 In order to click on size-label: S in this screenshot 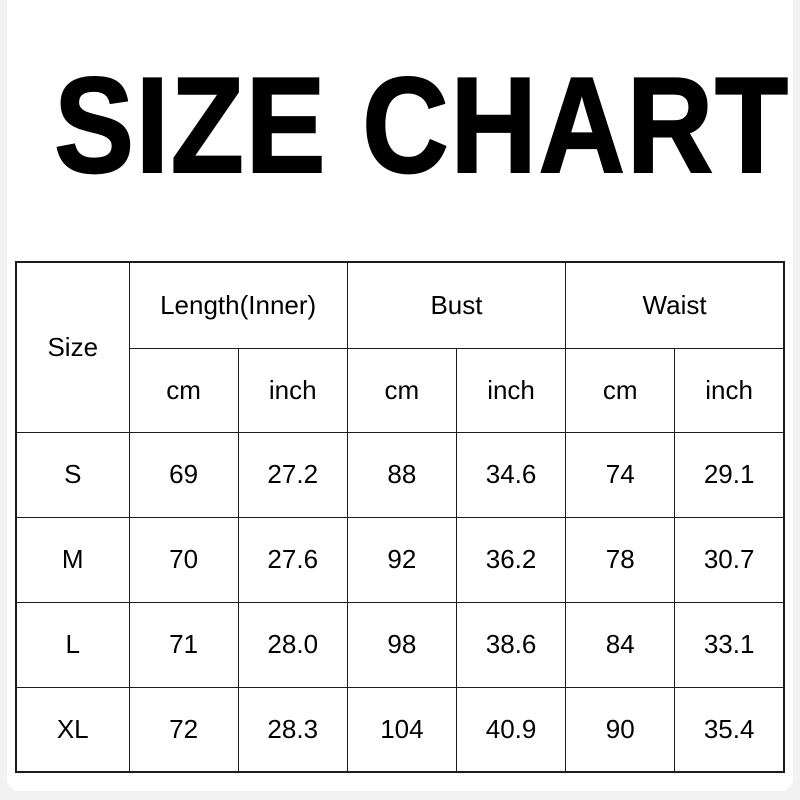, I will do `click(72, 474)`.